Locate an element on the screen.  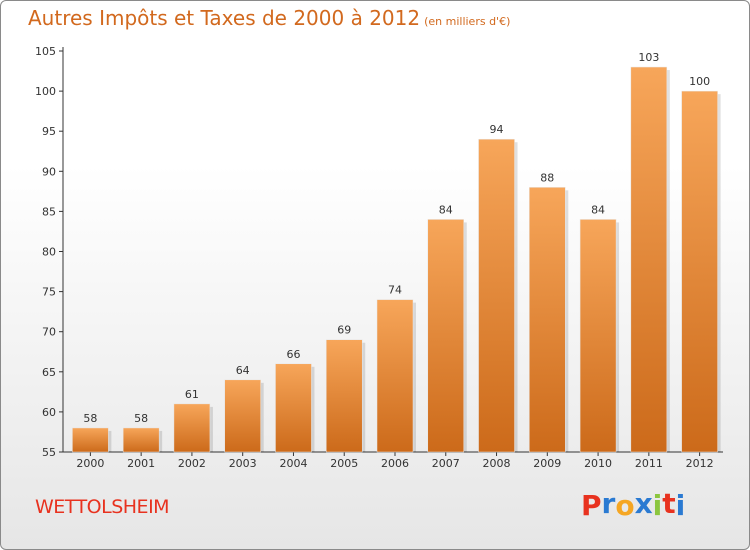
logo-letter: x is located at coordinates (643, 503).